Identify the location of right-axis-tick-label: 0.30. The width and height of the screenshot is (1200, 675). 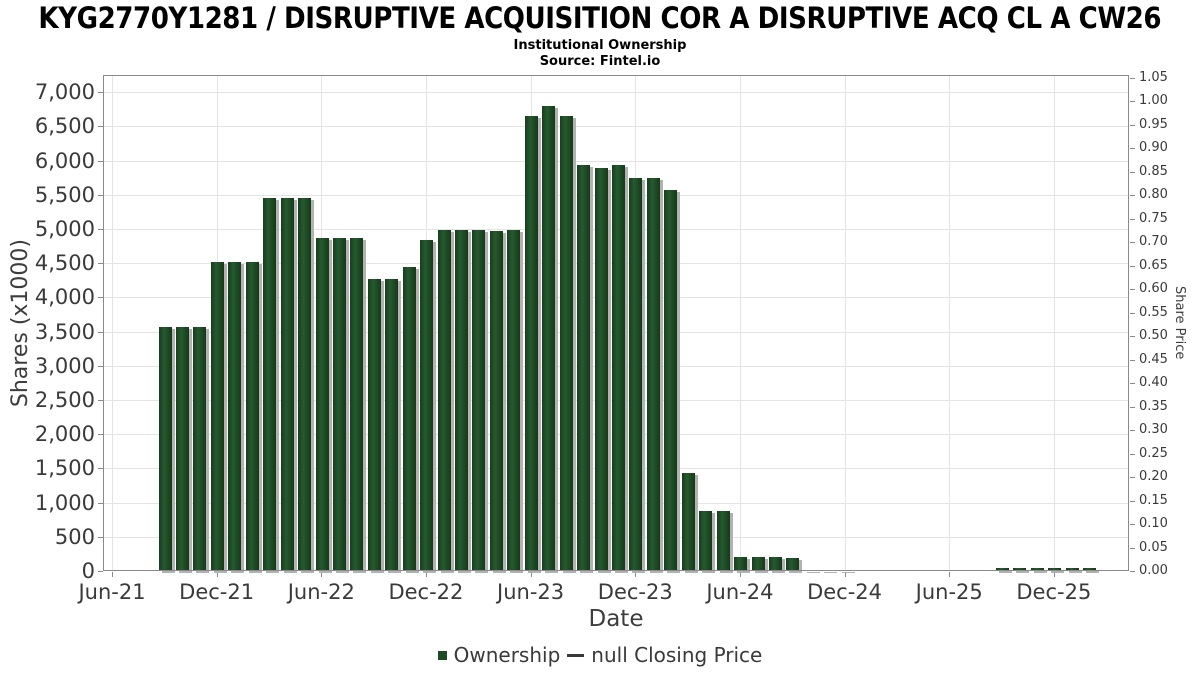
(1153, 430).